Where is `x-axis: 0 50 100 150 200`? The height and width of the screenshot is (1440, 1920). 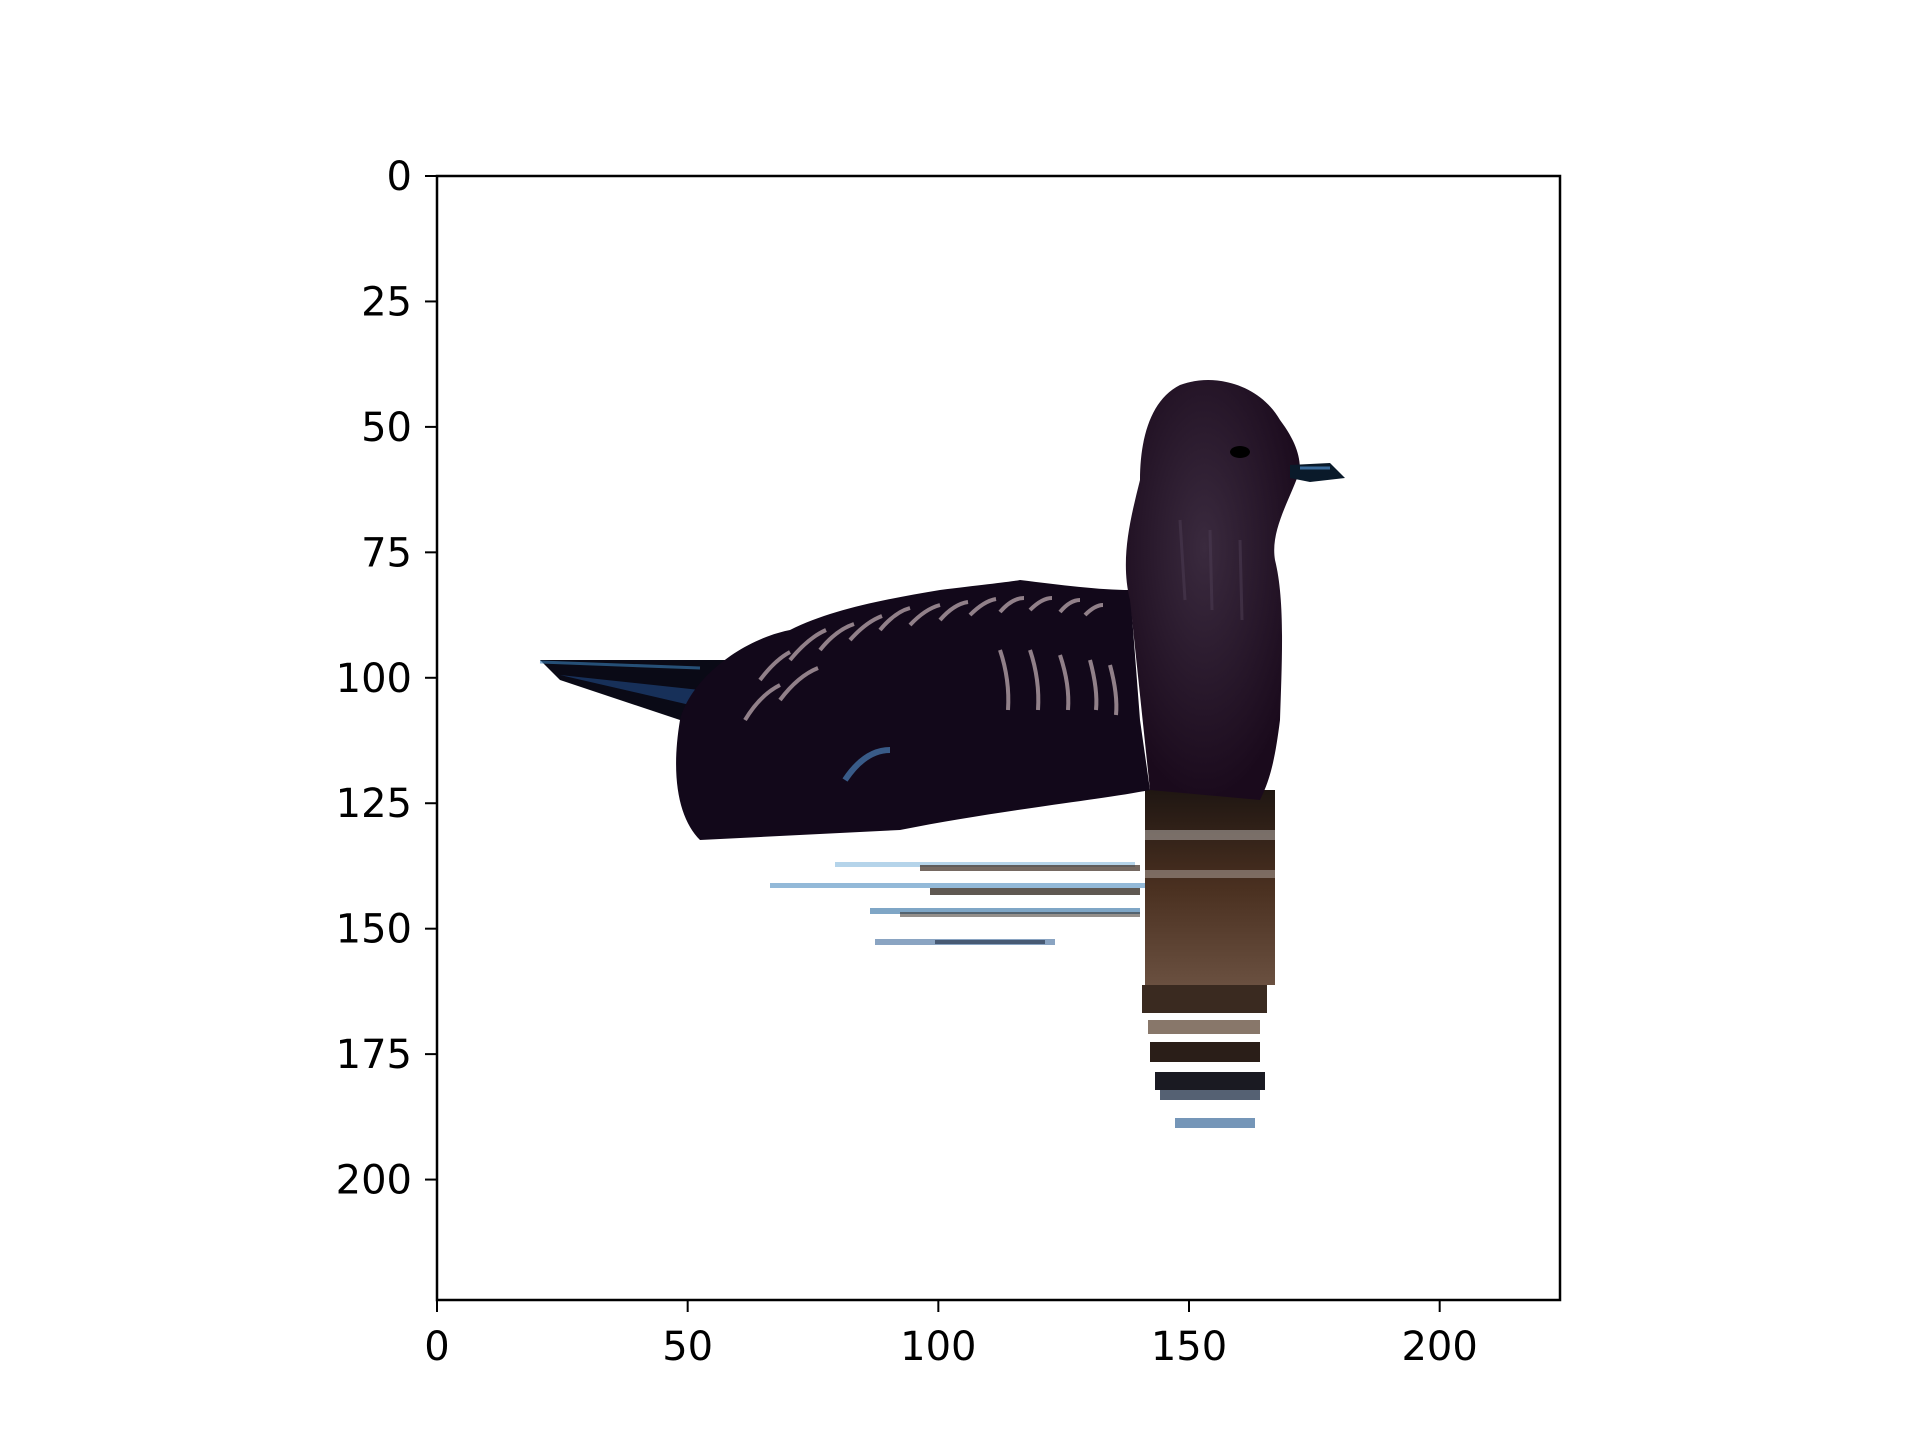 x-axis: 0 50 100 150 200 is located at coordinates (951, 1335).